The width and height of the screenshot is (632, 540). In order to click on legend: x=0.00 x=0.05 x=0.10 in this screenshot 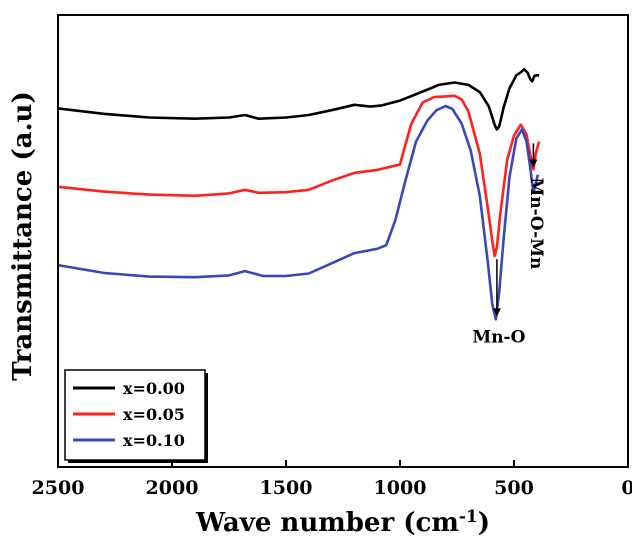, I will do `click(136, 416)`.